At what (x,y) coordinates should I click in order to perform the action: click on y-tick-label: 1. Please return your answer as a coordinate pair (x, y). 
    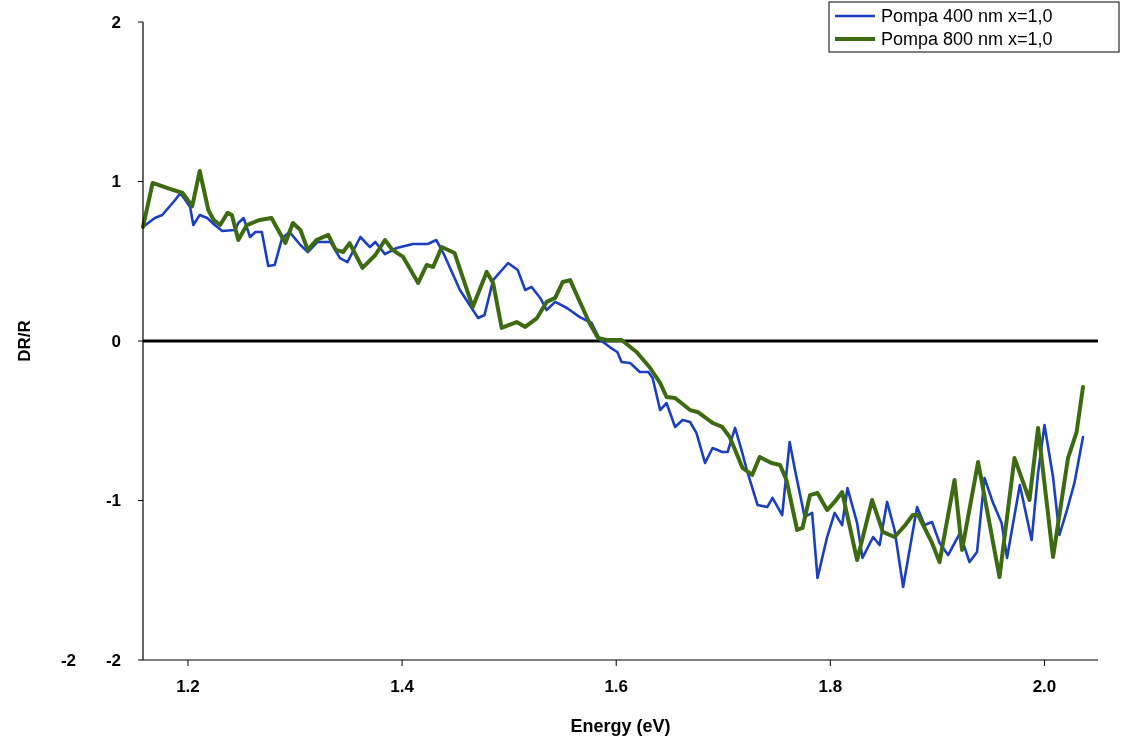
    Looking at the image, I should click on (116, 182).